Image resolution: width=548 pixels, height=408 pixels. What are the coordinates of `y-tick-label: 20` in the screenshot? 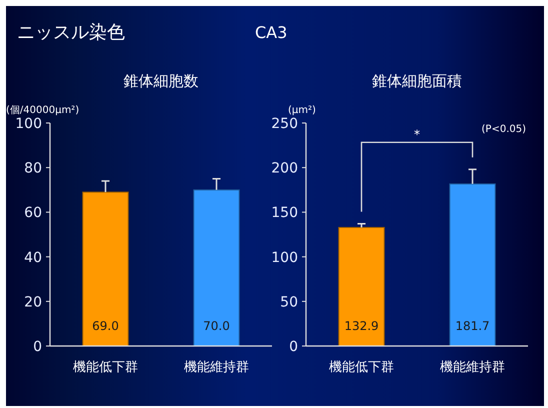 It's located at (33, 302).